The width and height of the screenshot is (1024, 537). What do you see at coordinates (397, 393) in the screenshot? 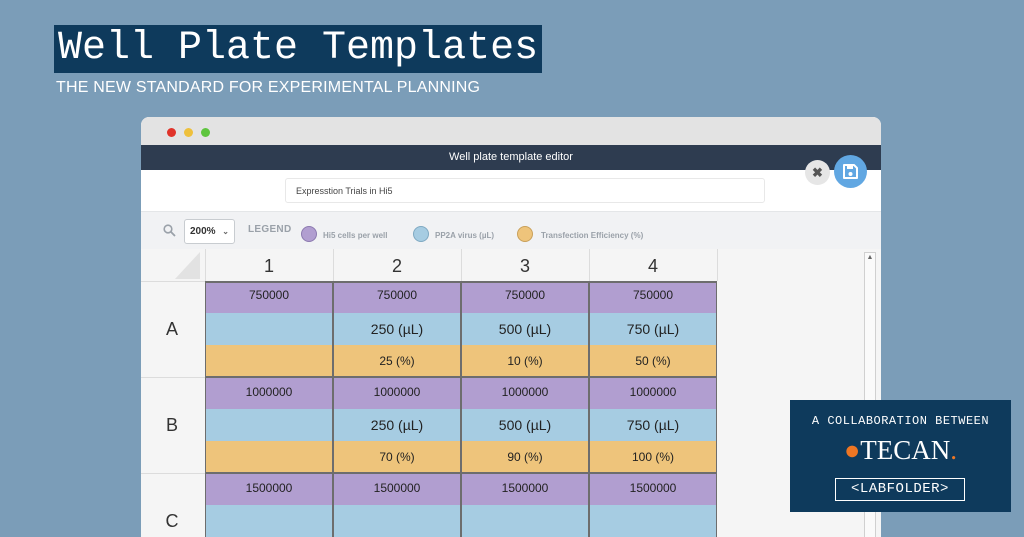
I see `well-b2-cells: 1000000` at bounding box center [397, 393].